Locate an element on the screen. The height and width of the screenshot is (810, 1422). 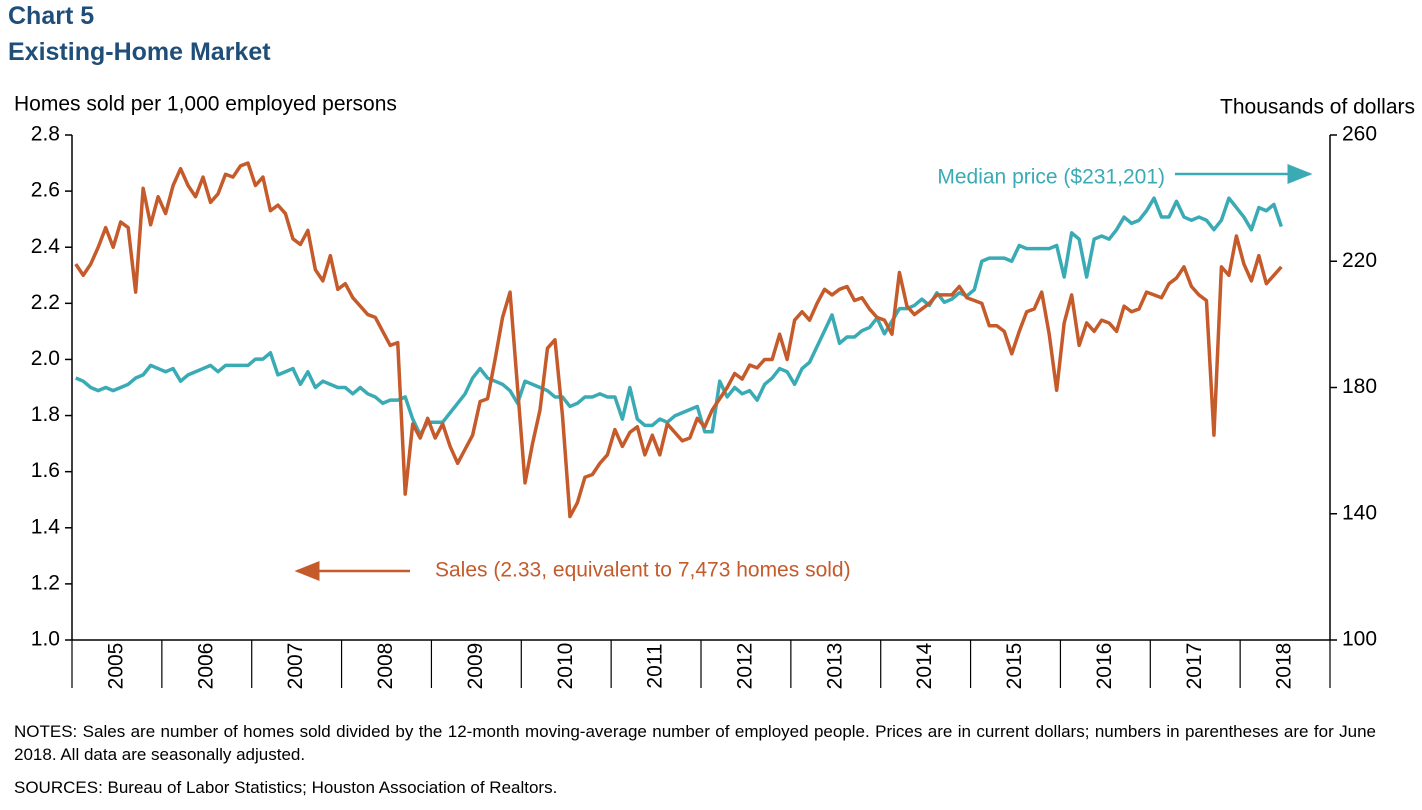
x-tick-label: 2017 is located at coordinates (1194, 666).